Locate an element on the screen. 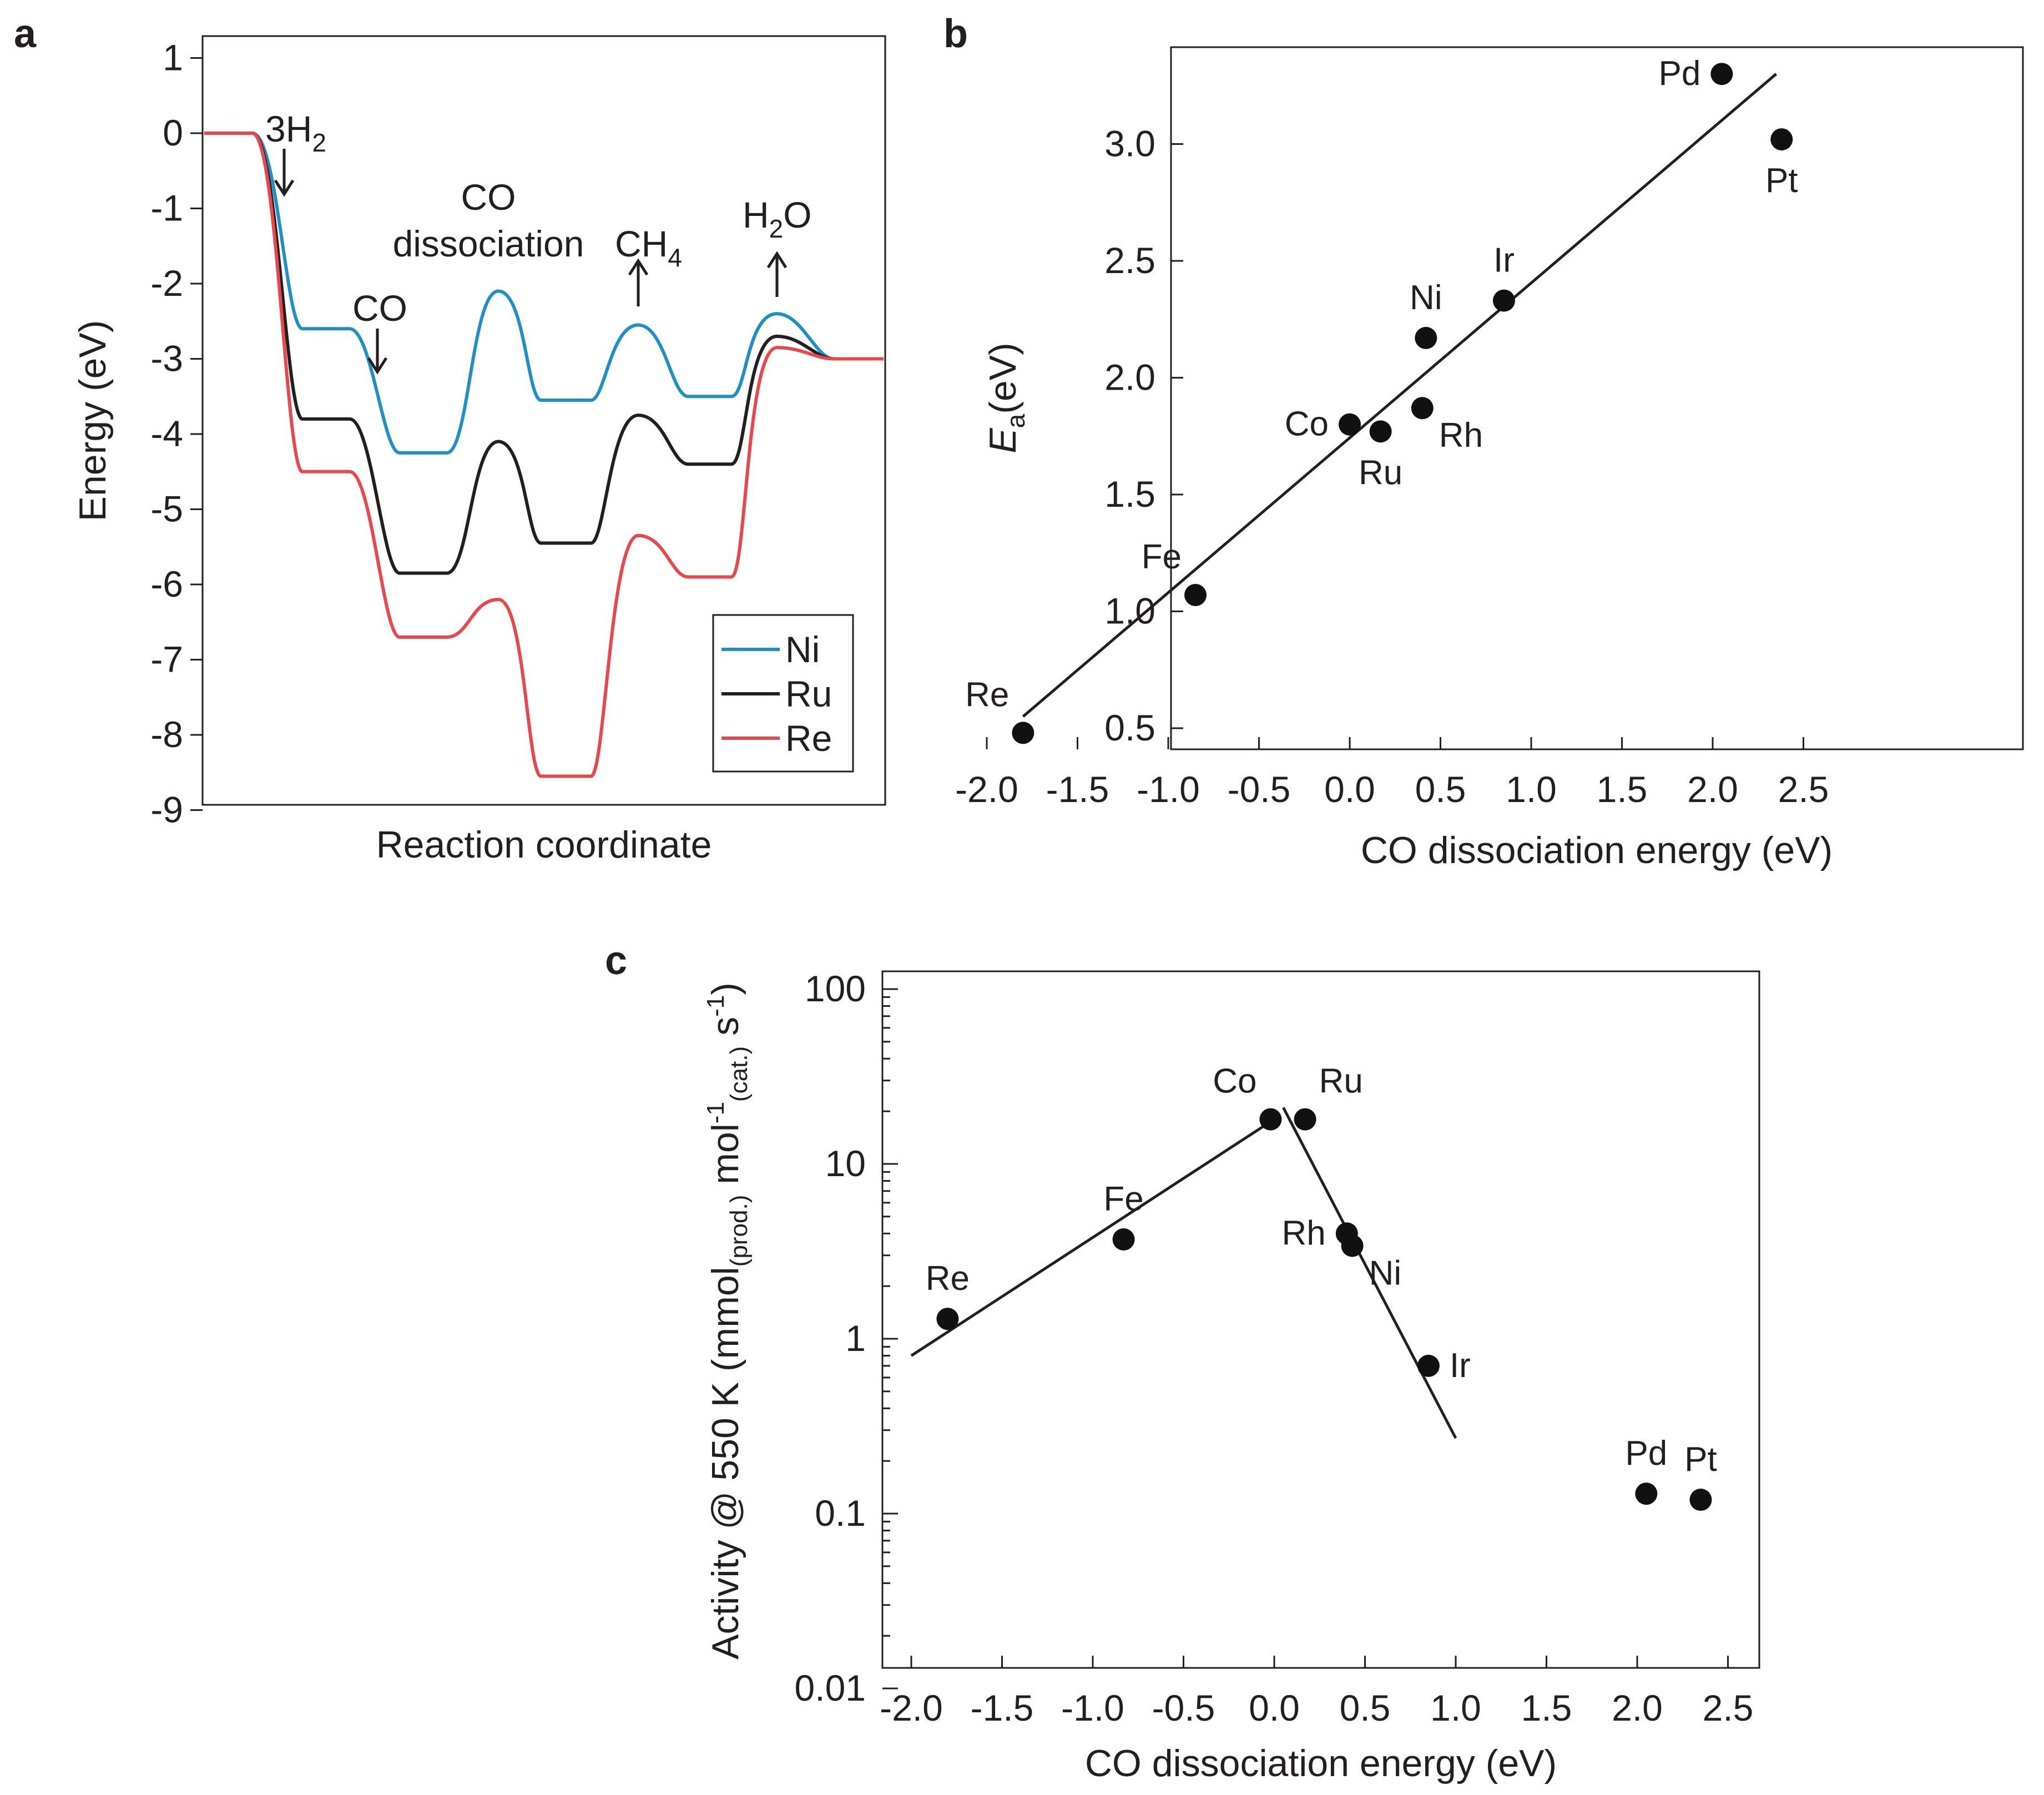  x-tick-label: 1.0 is located at coordinates (1456, 1707).